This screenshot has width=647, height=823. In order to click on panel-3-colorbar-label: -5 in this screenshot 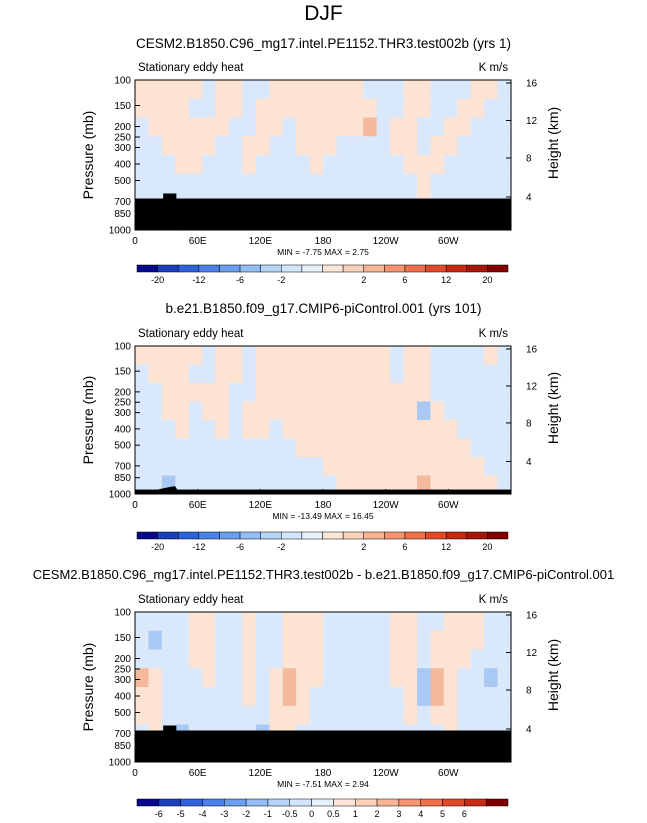, I will do `click(181, 814)`.